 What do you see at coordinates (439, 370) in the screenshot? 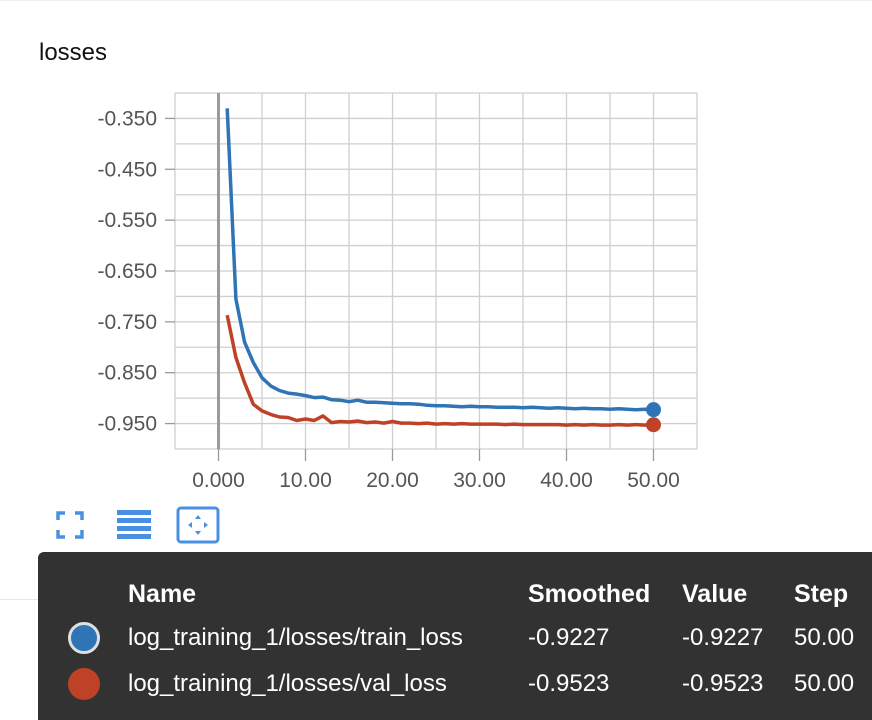
I see `series-line-val-loss` at bounding box center [439, 370].